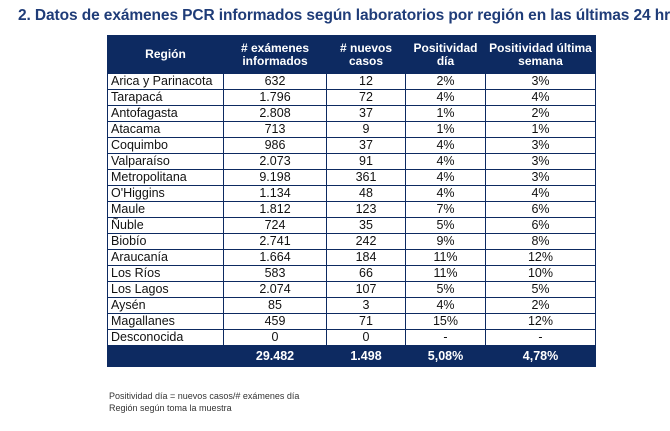 This screenshot has width=670, height=431. I want to click on value-cell: 9%, so click(445, 241).